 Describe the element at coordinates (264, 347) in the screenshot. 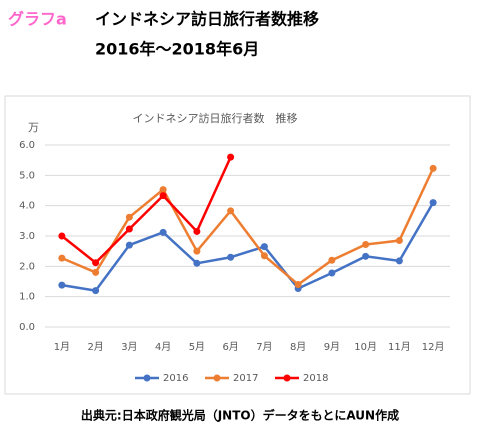

I see `x-tick-label: 7月` at that location.